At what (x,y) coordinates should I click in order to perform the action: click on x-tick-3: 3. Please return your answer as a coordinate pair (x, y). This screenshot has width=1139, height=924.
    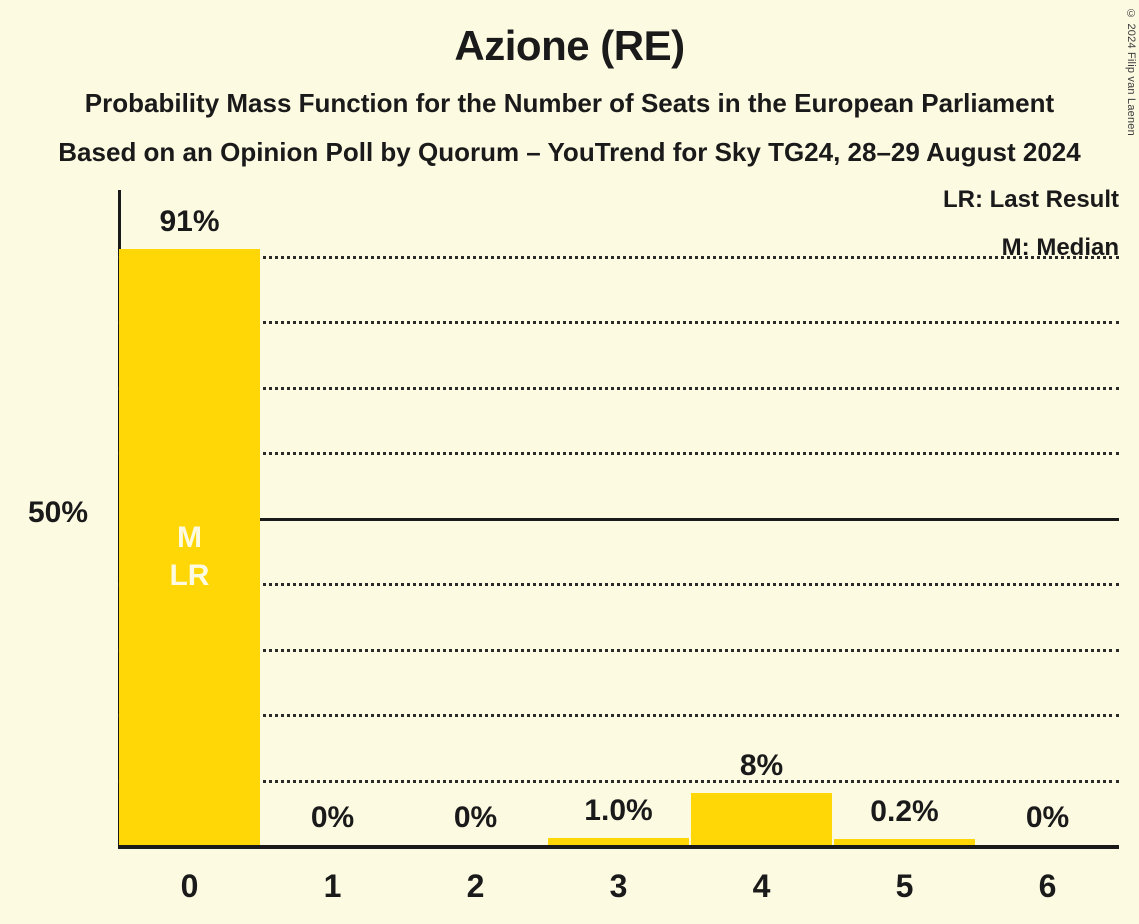
    Looking at the image, I should click on (618, 886).